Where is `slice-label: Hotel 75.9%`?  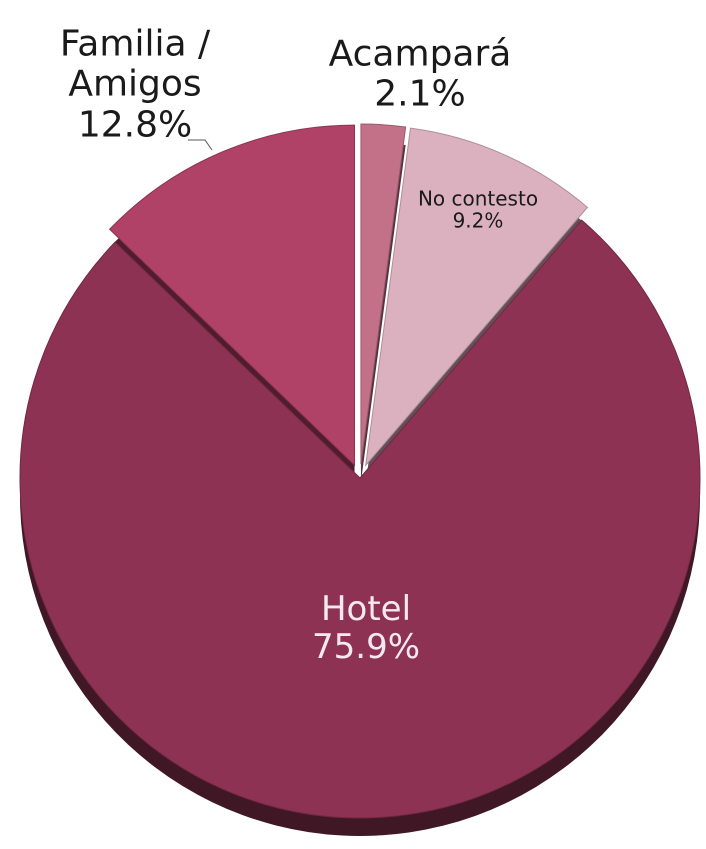 slice-label: Hotel 75.9% is located at coordinates (366, 628).